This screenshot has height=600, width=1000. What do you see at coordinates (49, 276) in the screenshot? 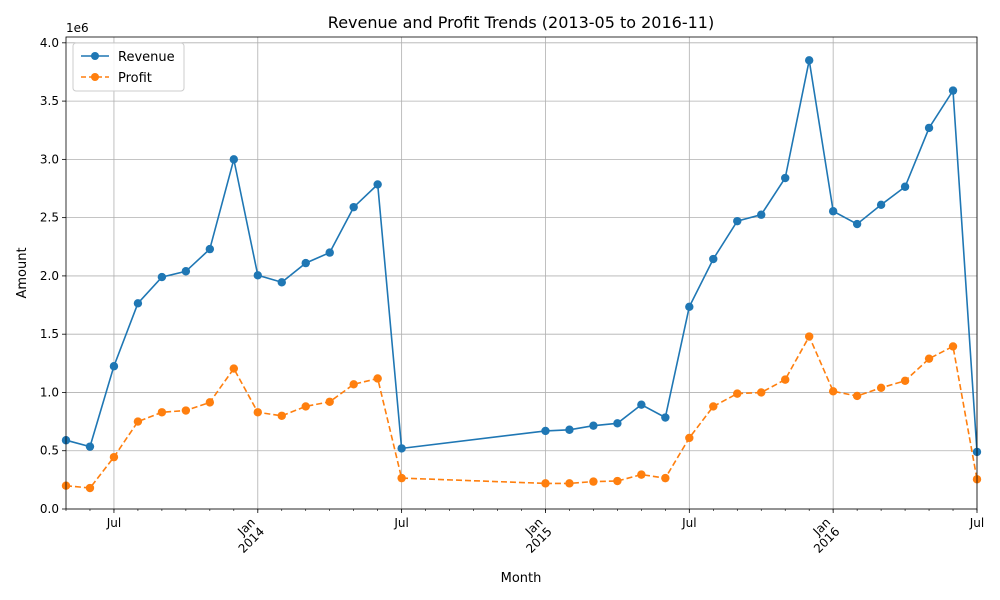
I see `y-tick-label: 2.0` at bounding box center [49, 276].